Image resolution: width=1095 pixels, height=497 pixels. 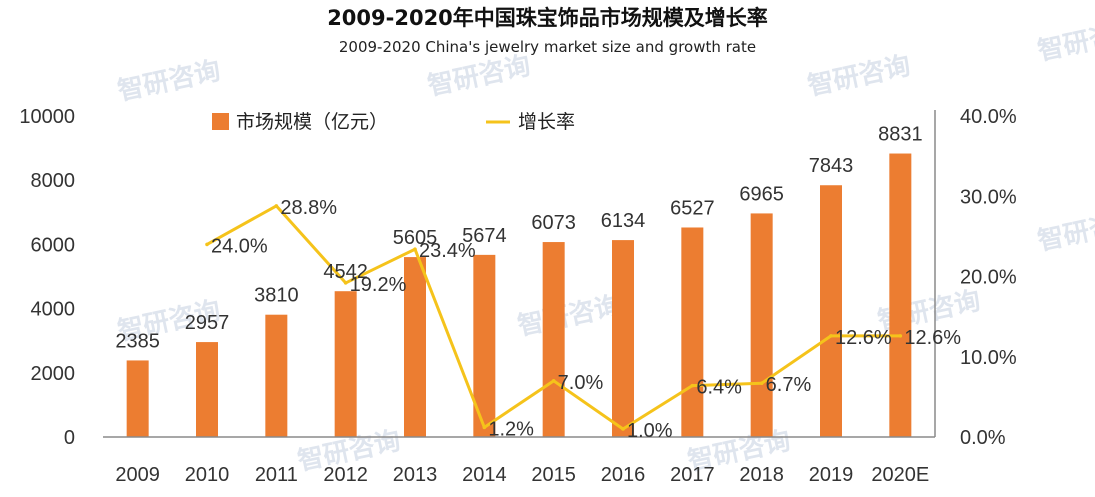 I want to click on x-axis-tick-label: 2012, so click(x=345, y=475).